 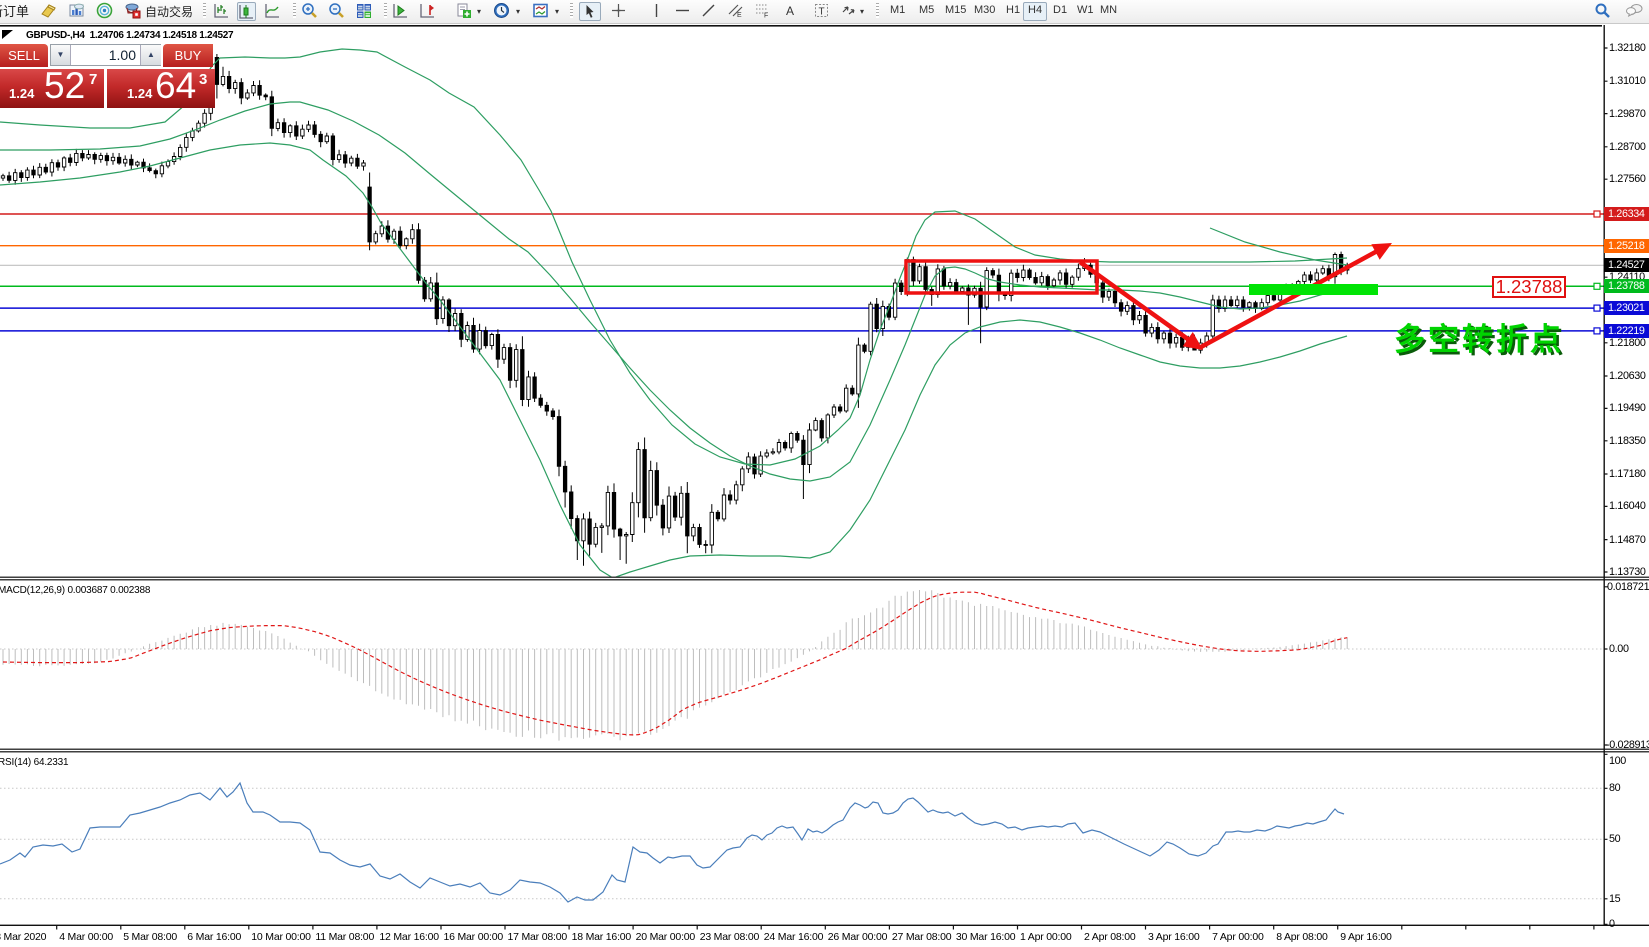 I want to click on svg-text: F, so click(x=766, y=16).